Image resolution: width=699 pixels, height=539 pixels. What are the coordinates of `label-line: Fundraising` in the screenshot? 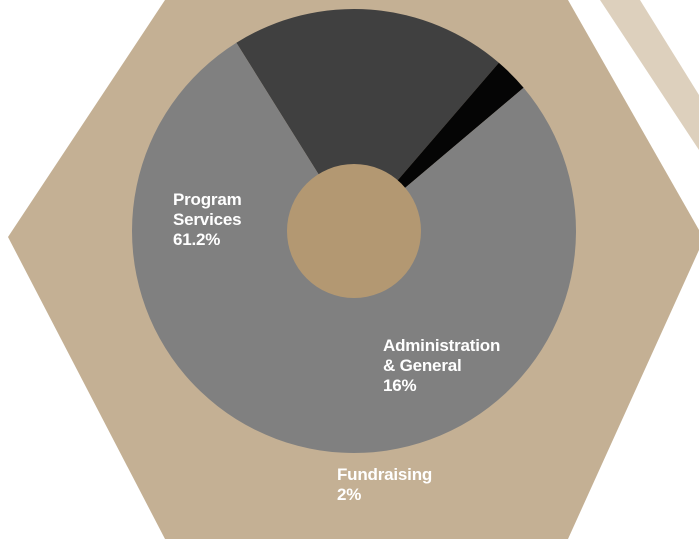 It's located at (385, 474).